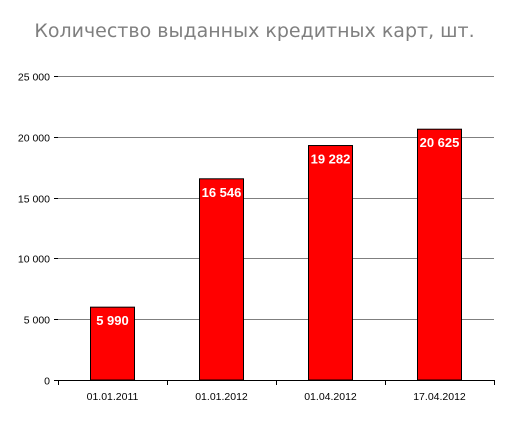 The image size is (509, 423). Describe the element at coordinates (37, 321) in the screenshot. I see `y-tick-label: 5 000` at that location.